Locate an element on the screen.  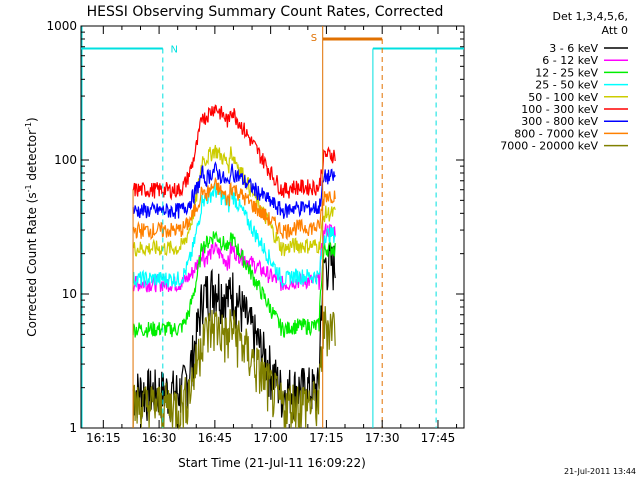
legend-label: 12 - 25 keV is located at coordinates (566, 72).